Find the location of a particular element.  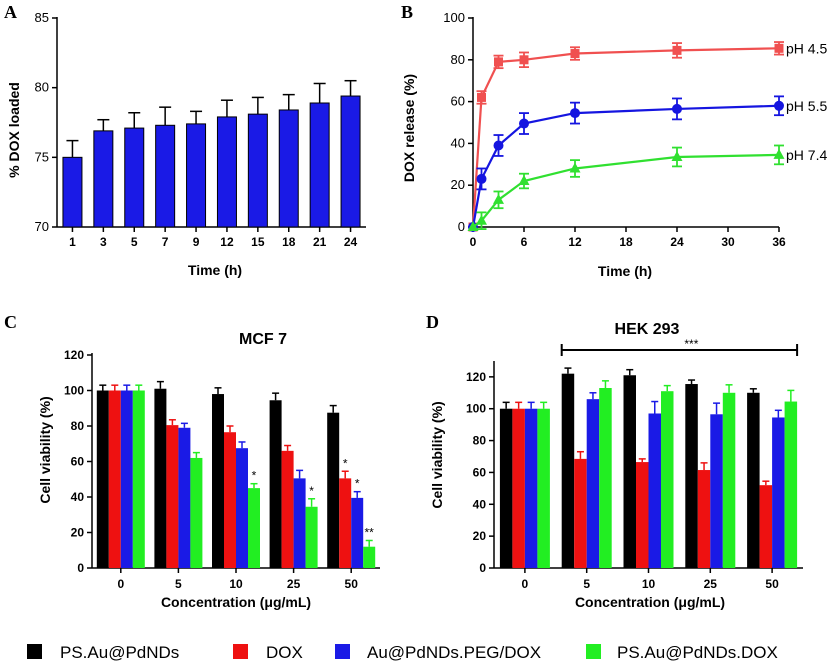

panel-d-ytick-label-20: 20 is located at coordinates (480, 536).